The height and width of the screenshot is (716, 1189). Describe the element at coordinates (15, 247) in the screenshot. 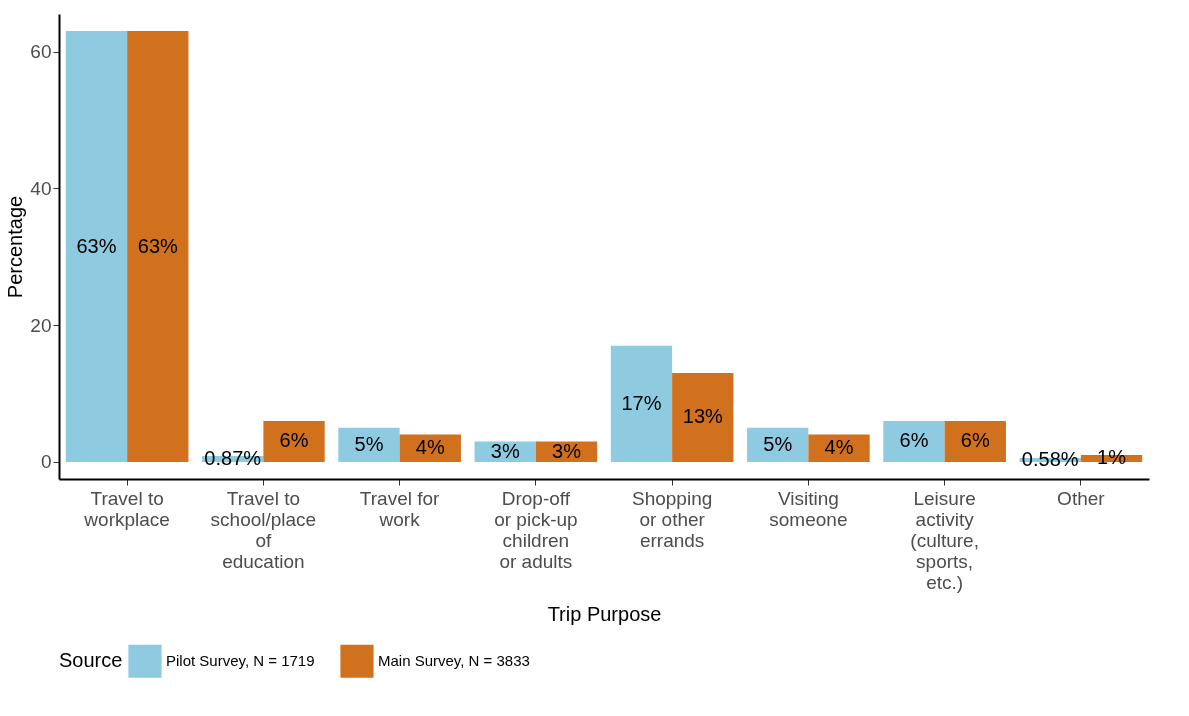

I see `y-axis-title: Percentage` at that location.